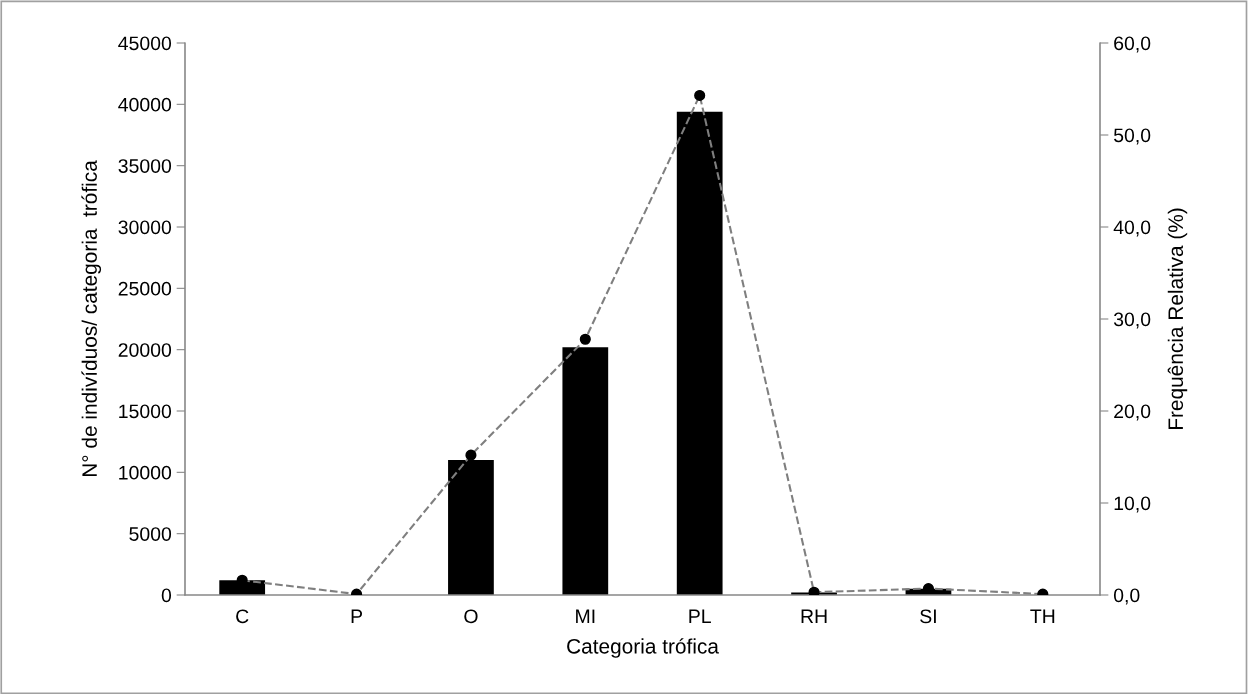 The height and width of the screenshot is (694, 1249). What do you see at coordinates (1132, 412) in the screenshot?
I see `y2-tick-label: 20,0` at bounding box center [1132, 412].